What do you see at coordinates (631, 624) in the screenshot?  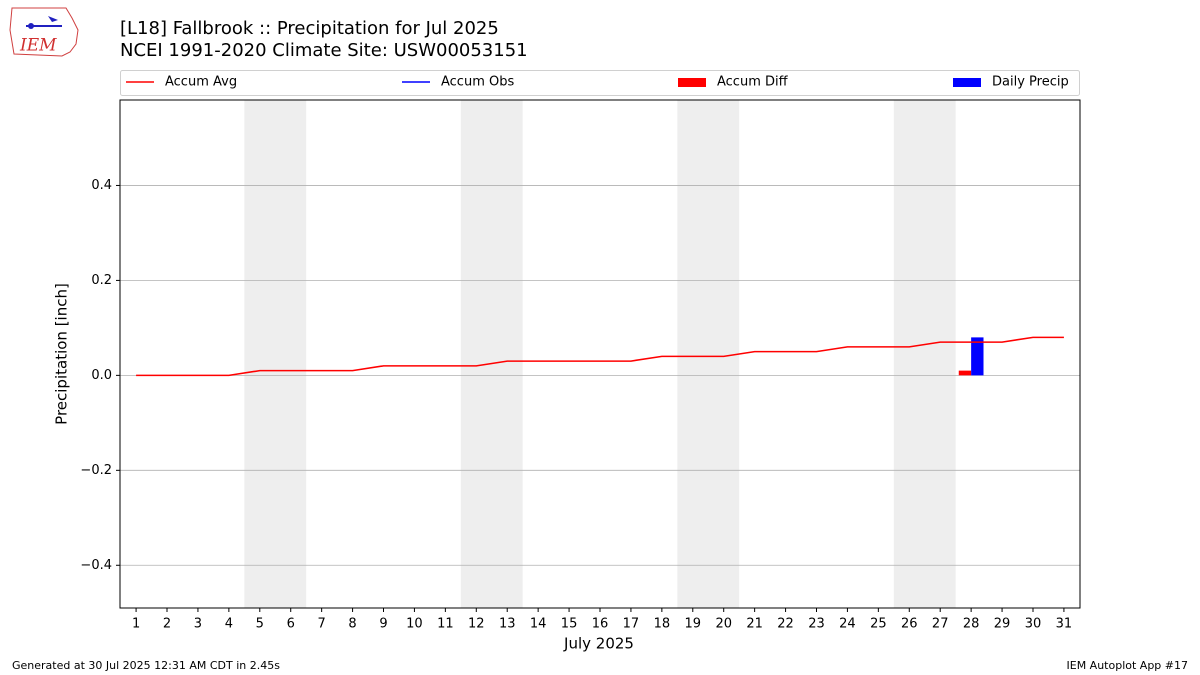 I see `x-tick-label: 17` at bounding box center [631, 624].